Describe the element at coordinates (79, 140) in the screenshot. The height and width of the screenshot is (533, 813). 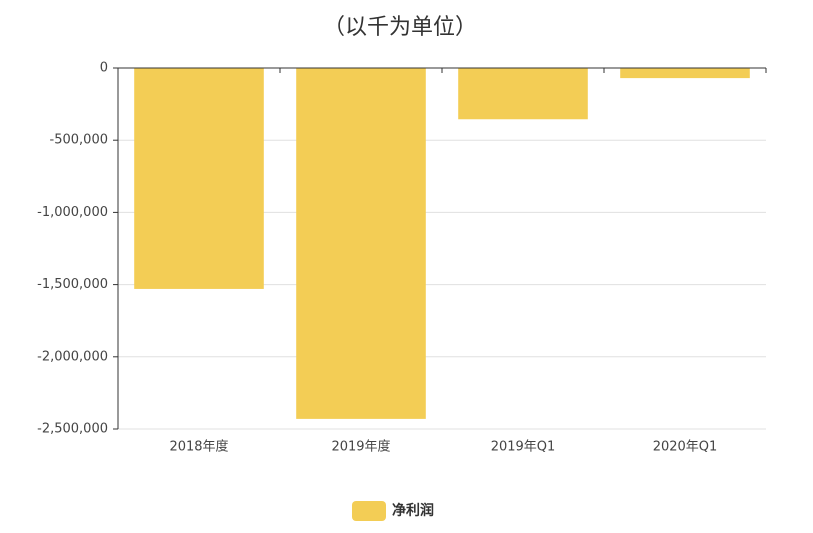
I see `y-tick-label: -500,000` at that location.